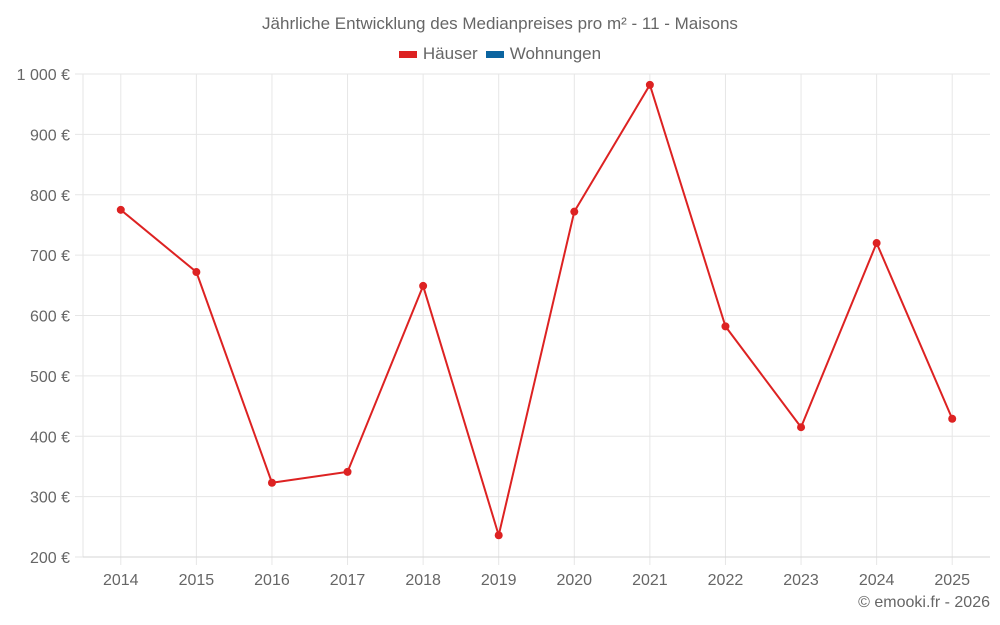  I want to click on y-tick-label: 400 €, so click(50, 437).